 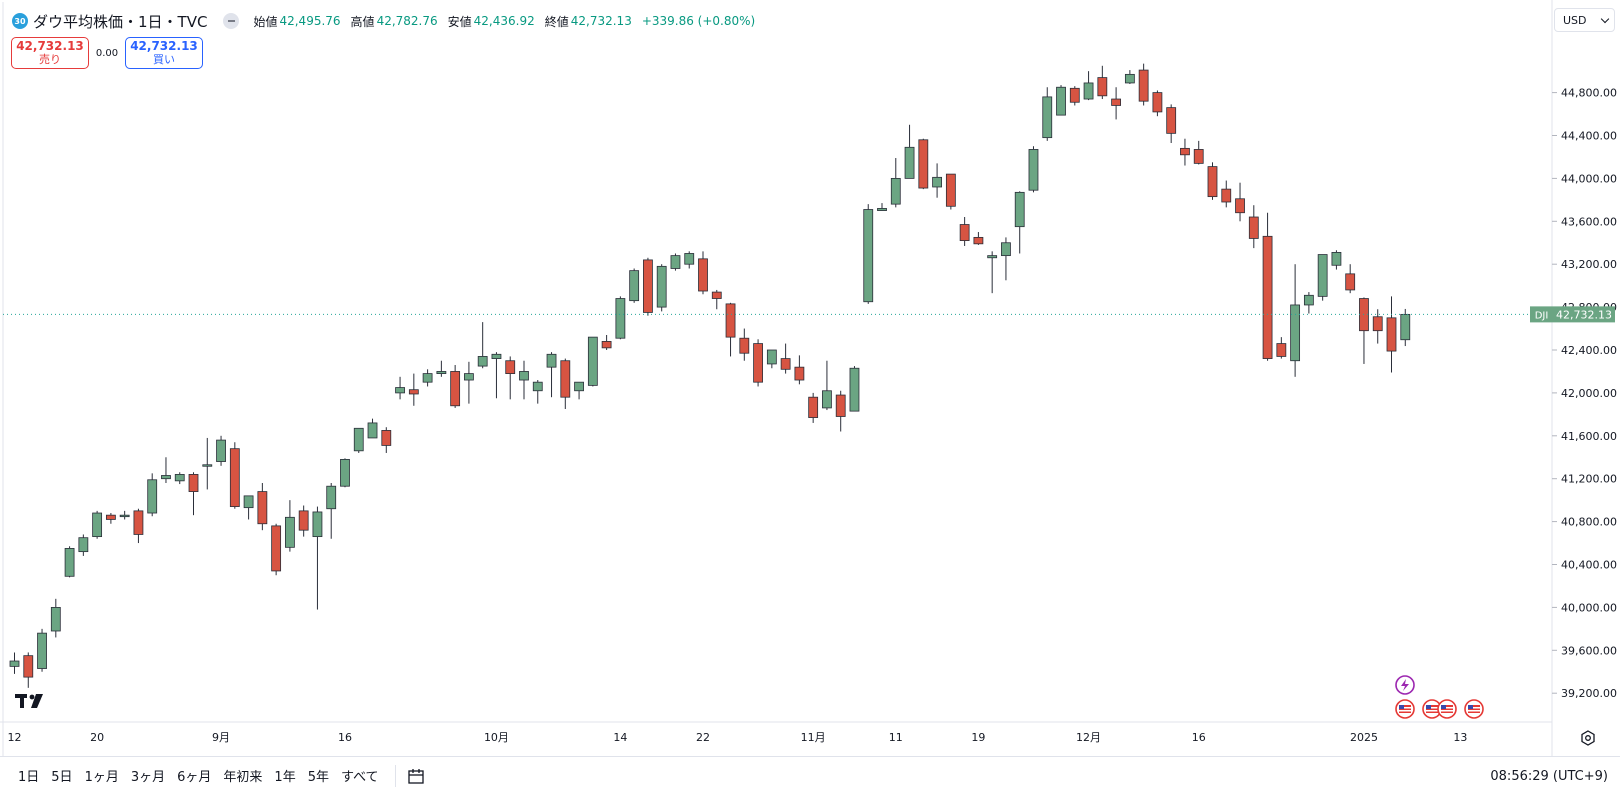 I want to click on range-6m-button: 6ヶ月, so click(x=194, y=777).